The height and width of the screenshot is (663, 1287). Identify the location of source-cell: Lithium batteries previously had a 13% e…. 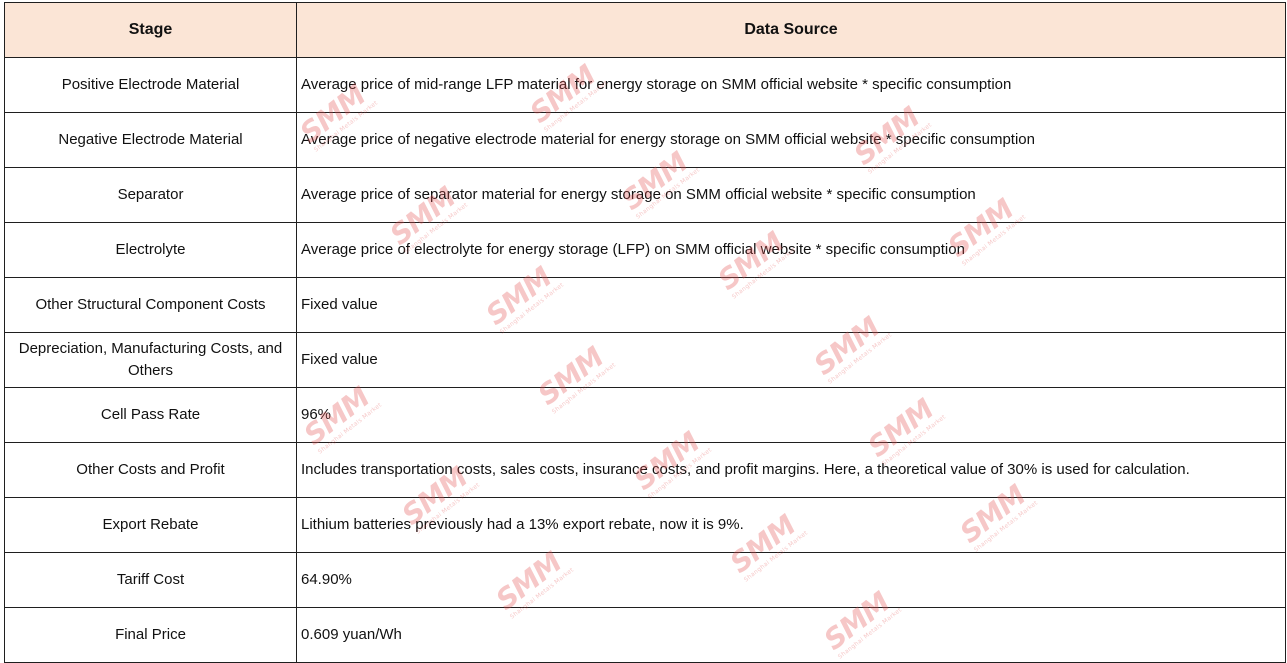
(791, 525).